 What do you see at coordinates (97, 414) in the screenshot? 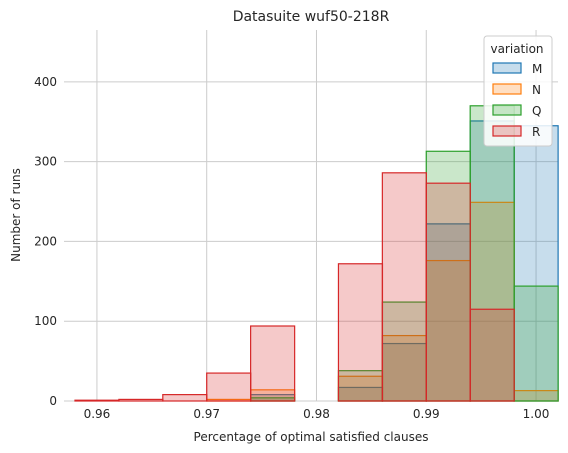
I see `x-tick-label: 0.96` at bounding box center [97, 414].